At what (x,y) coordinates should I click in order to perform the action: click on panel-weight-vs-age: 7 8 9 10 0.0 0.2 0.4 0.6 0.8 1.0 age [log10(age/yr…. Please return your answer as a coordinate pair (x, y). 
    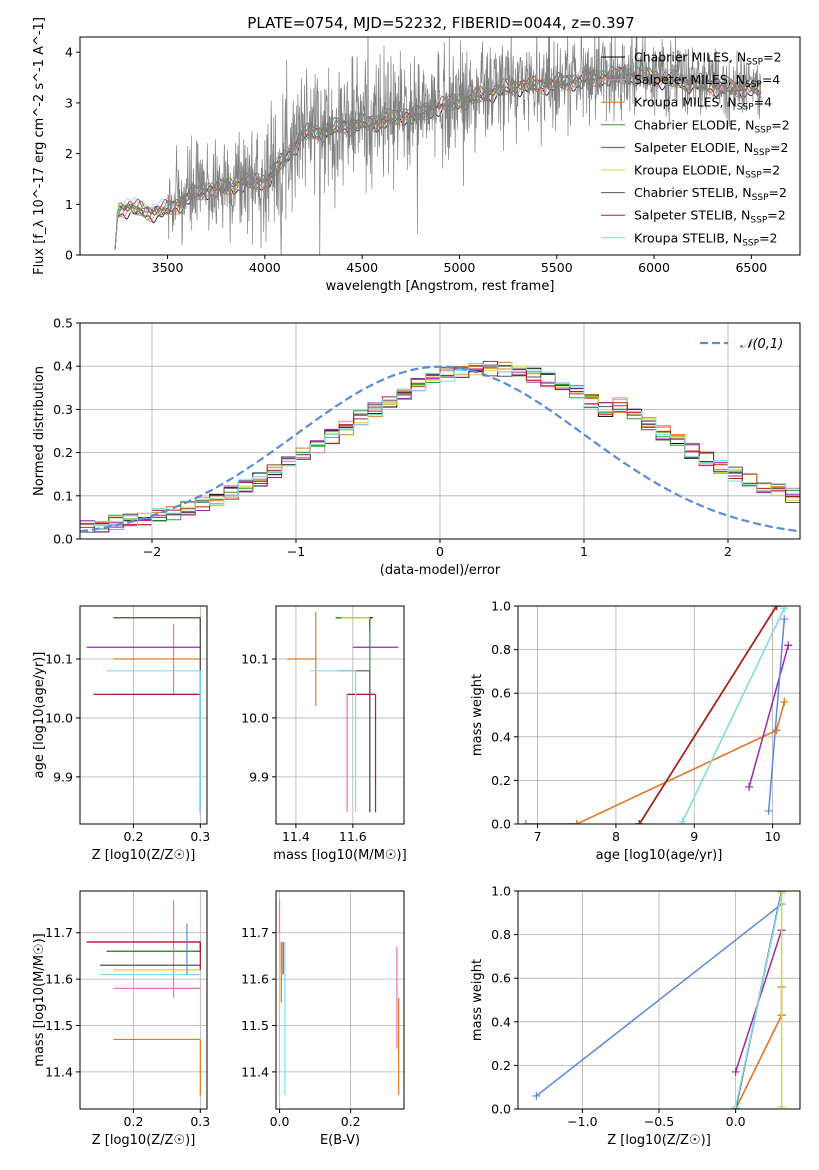
    Looking at the image, I should click on (635, 731).